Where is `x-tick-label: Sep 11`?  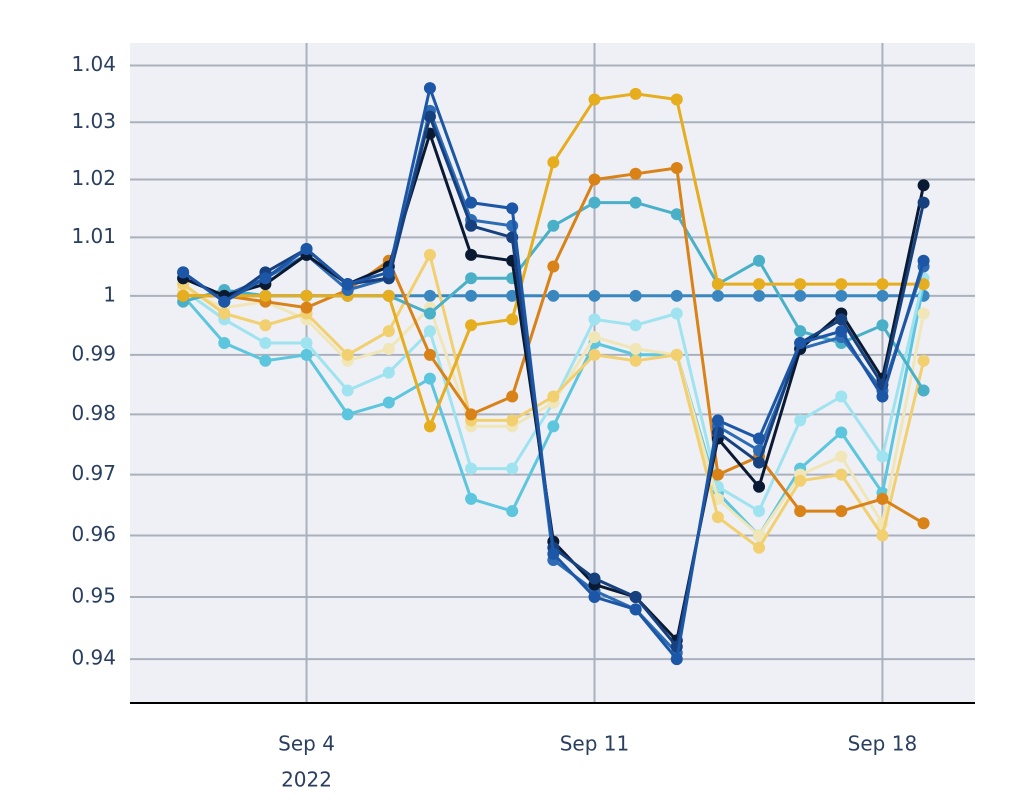
x-tick-label: Sep 11 is located at coordinates (595, 744).